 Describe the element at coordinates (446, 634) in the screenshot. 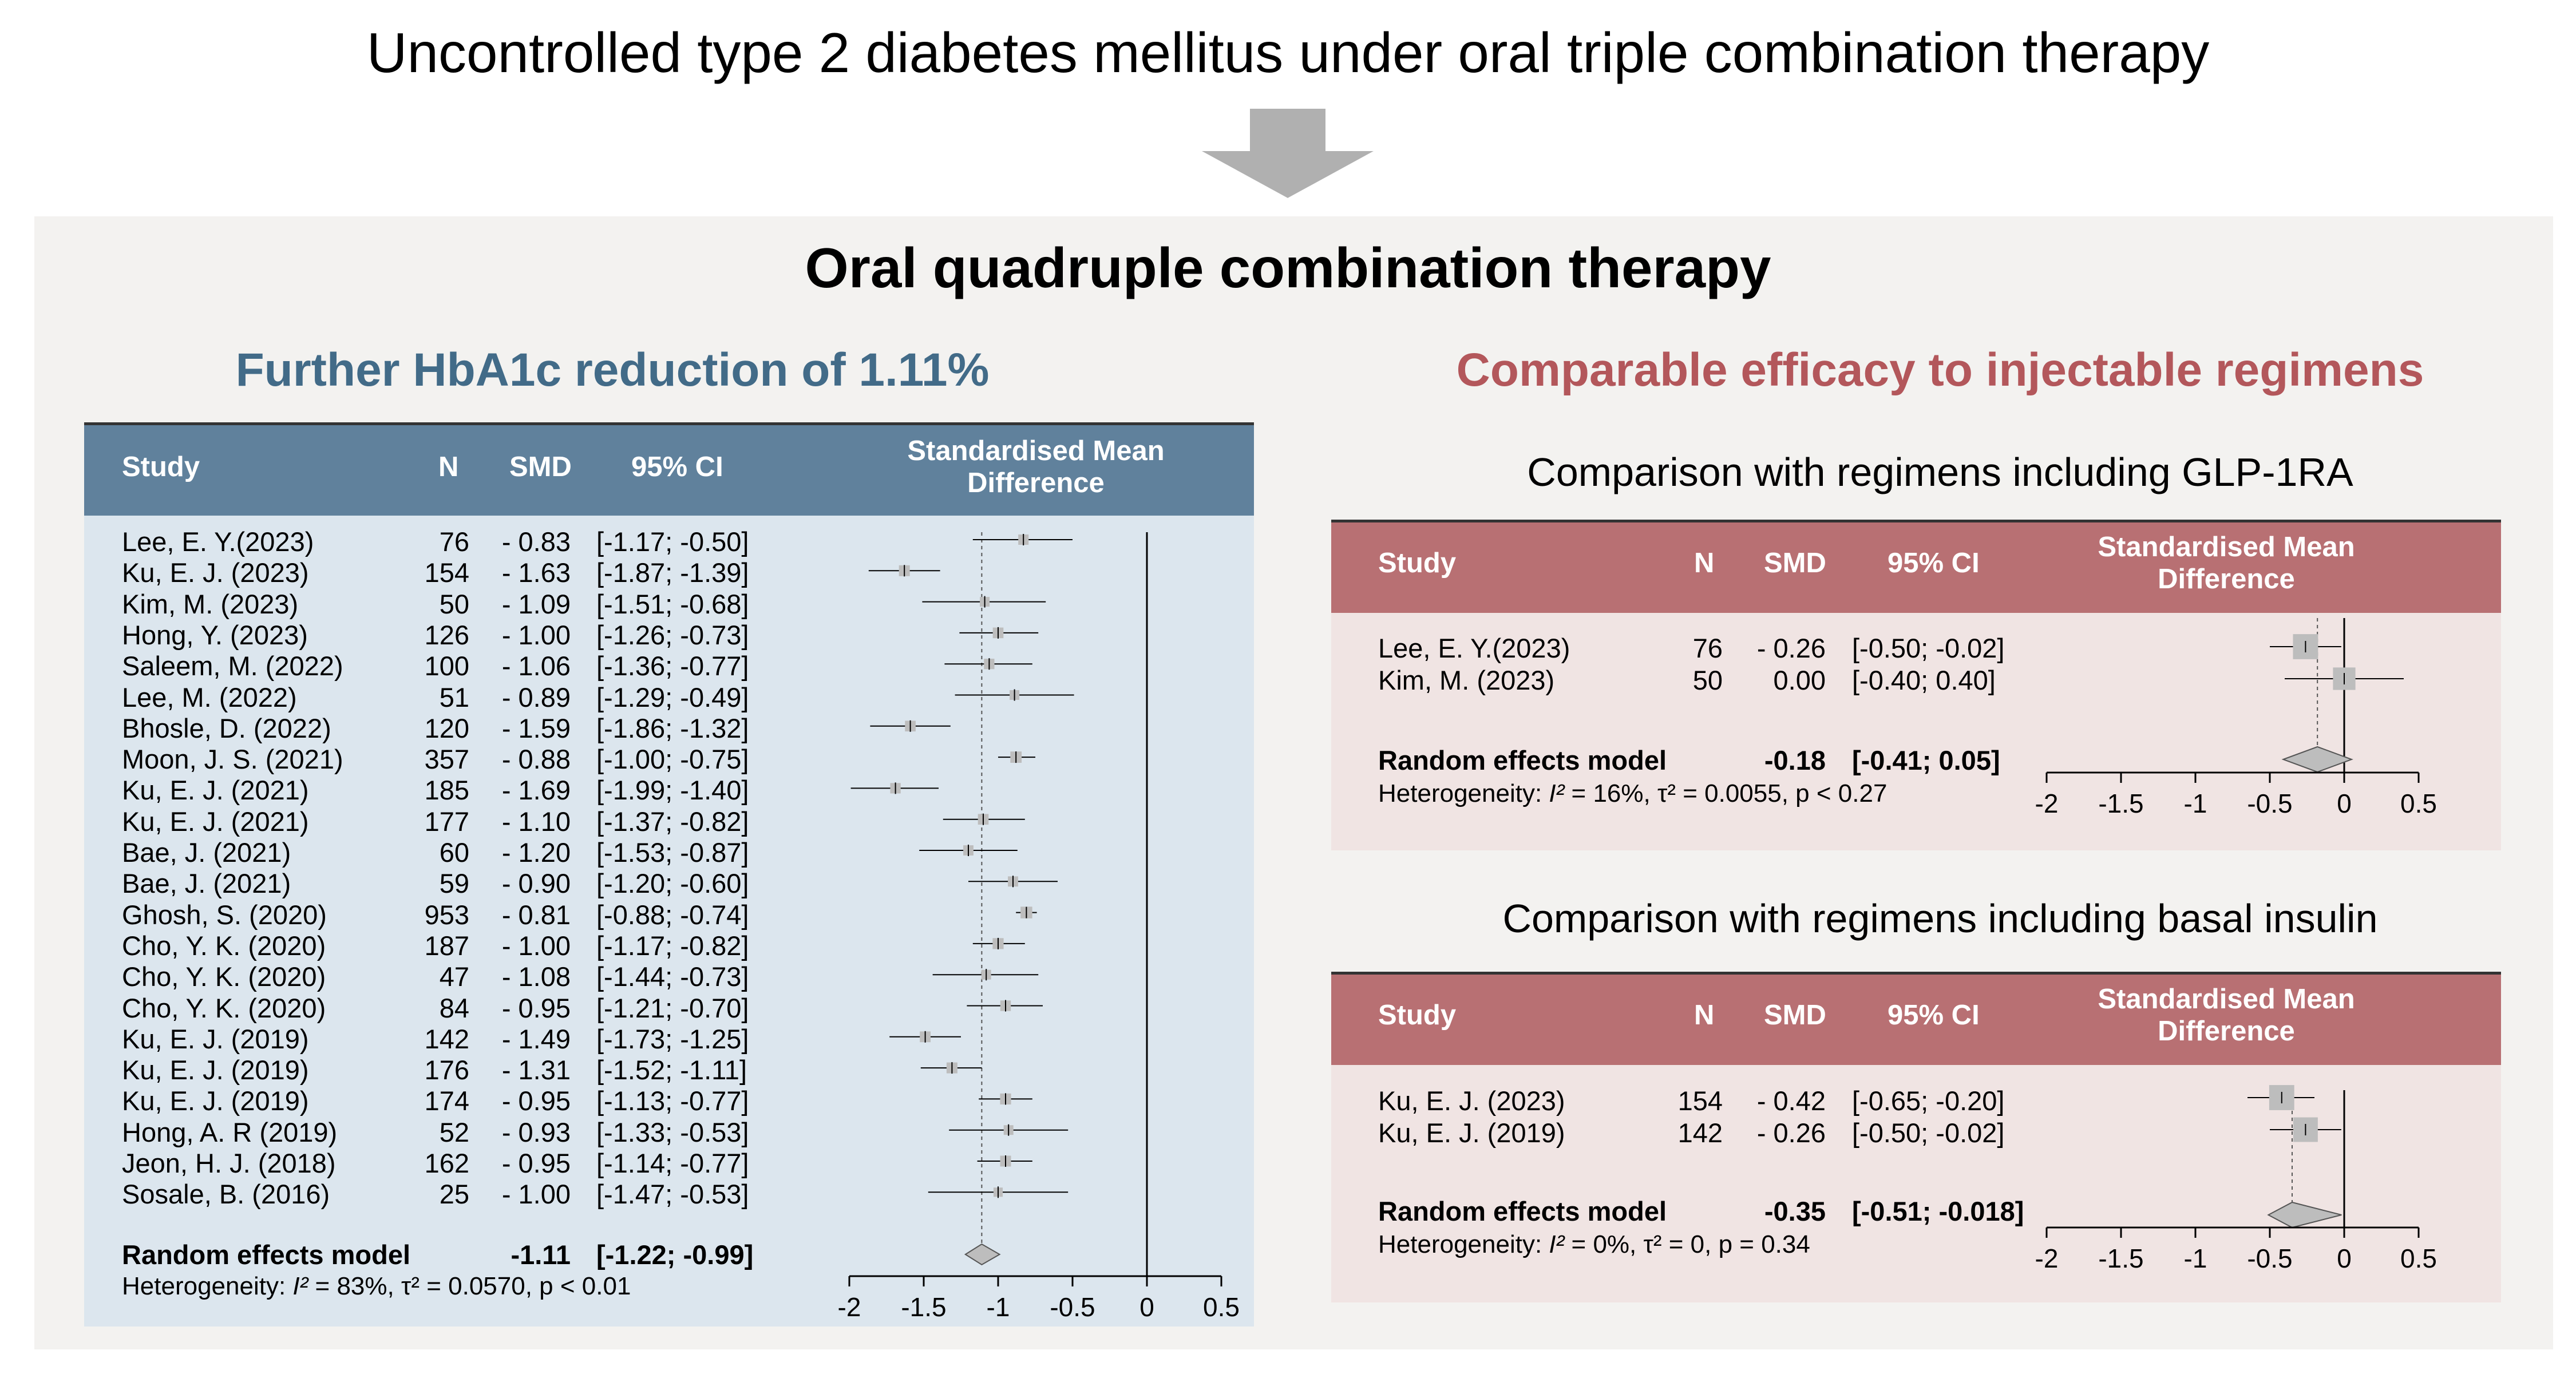

I see `left-study-n: 126` at that location.